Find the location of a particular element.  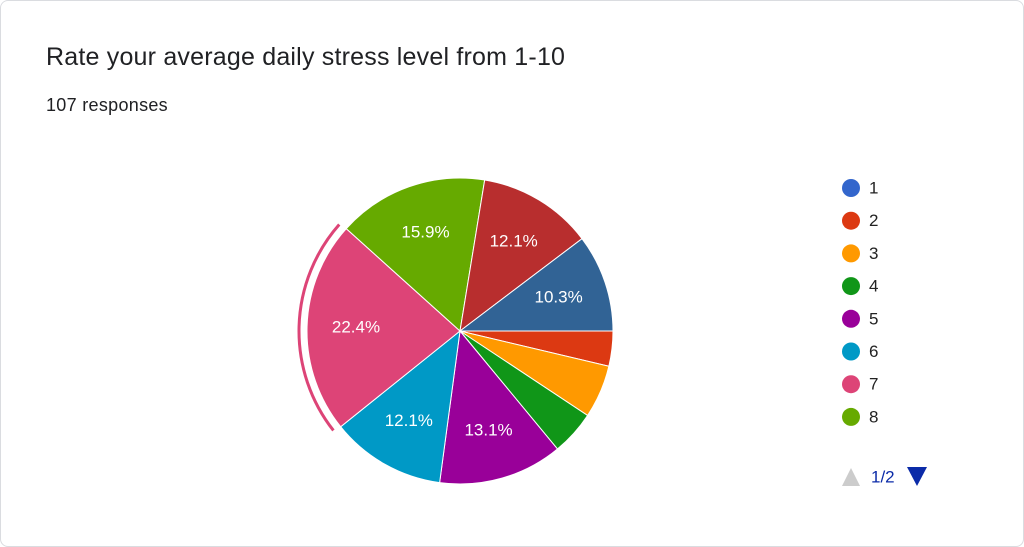

legend-next is located at coordinates (917, 476).